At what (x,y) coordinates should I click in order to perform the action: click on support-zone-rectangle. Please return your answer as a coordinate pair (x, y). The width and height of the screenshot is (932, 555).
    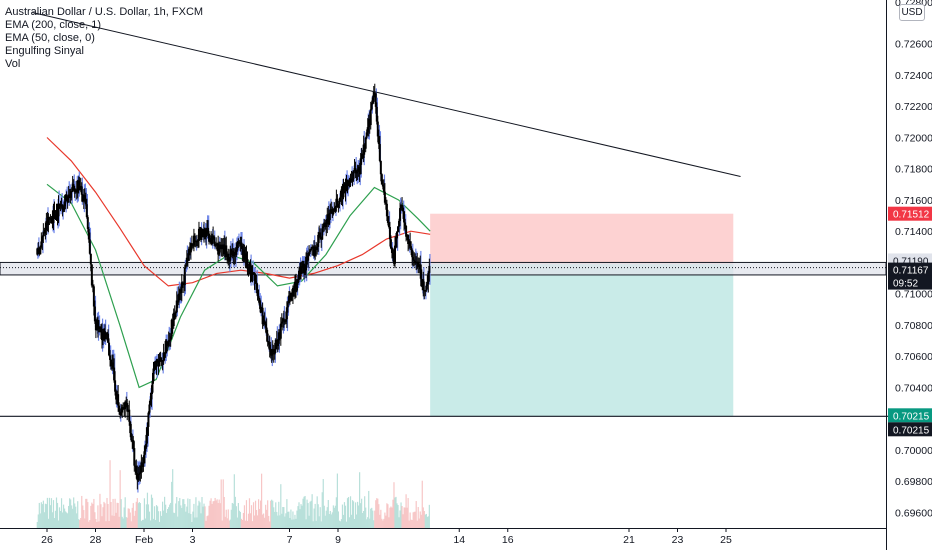
    Looking at the image, I should click on (443, 268).